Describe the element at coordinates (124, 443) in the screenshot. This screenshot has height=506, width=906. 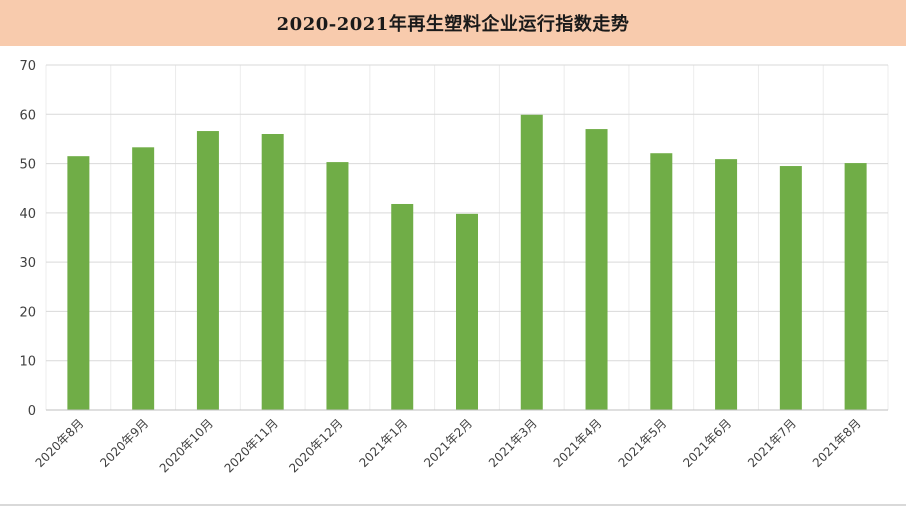
I see `x-tick-label: 2020年9月` at that location.